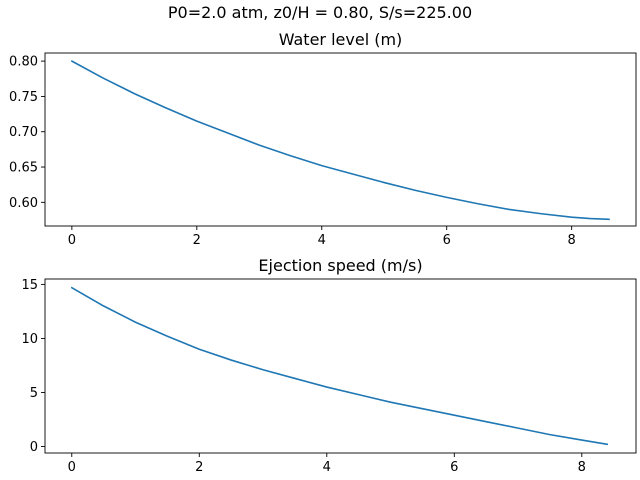 The width and height of the screenshot is (640, 480). What do you see at coordinates (572, 240) in the screenshot?
I see `water-level-x-tick-label: 8` at bounding box center [572, 240].